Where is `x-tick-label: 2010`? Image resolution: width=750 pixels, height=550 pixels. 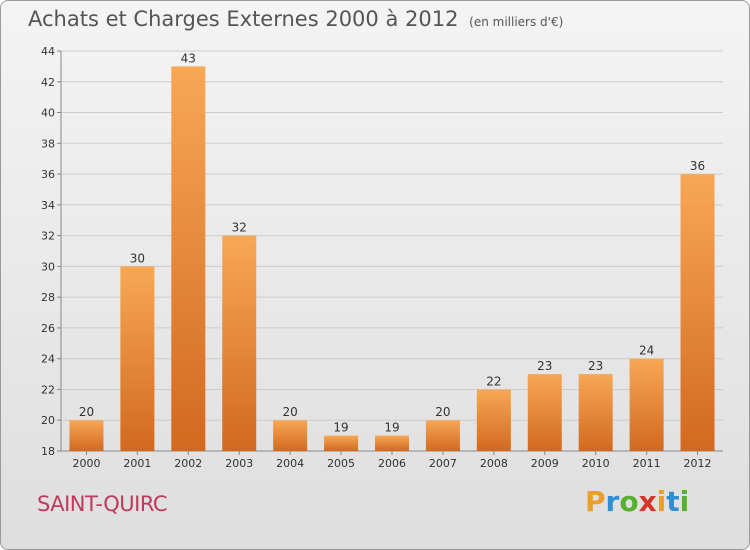 x-tick-label: 2010 is located at coordinates (596, 463).